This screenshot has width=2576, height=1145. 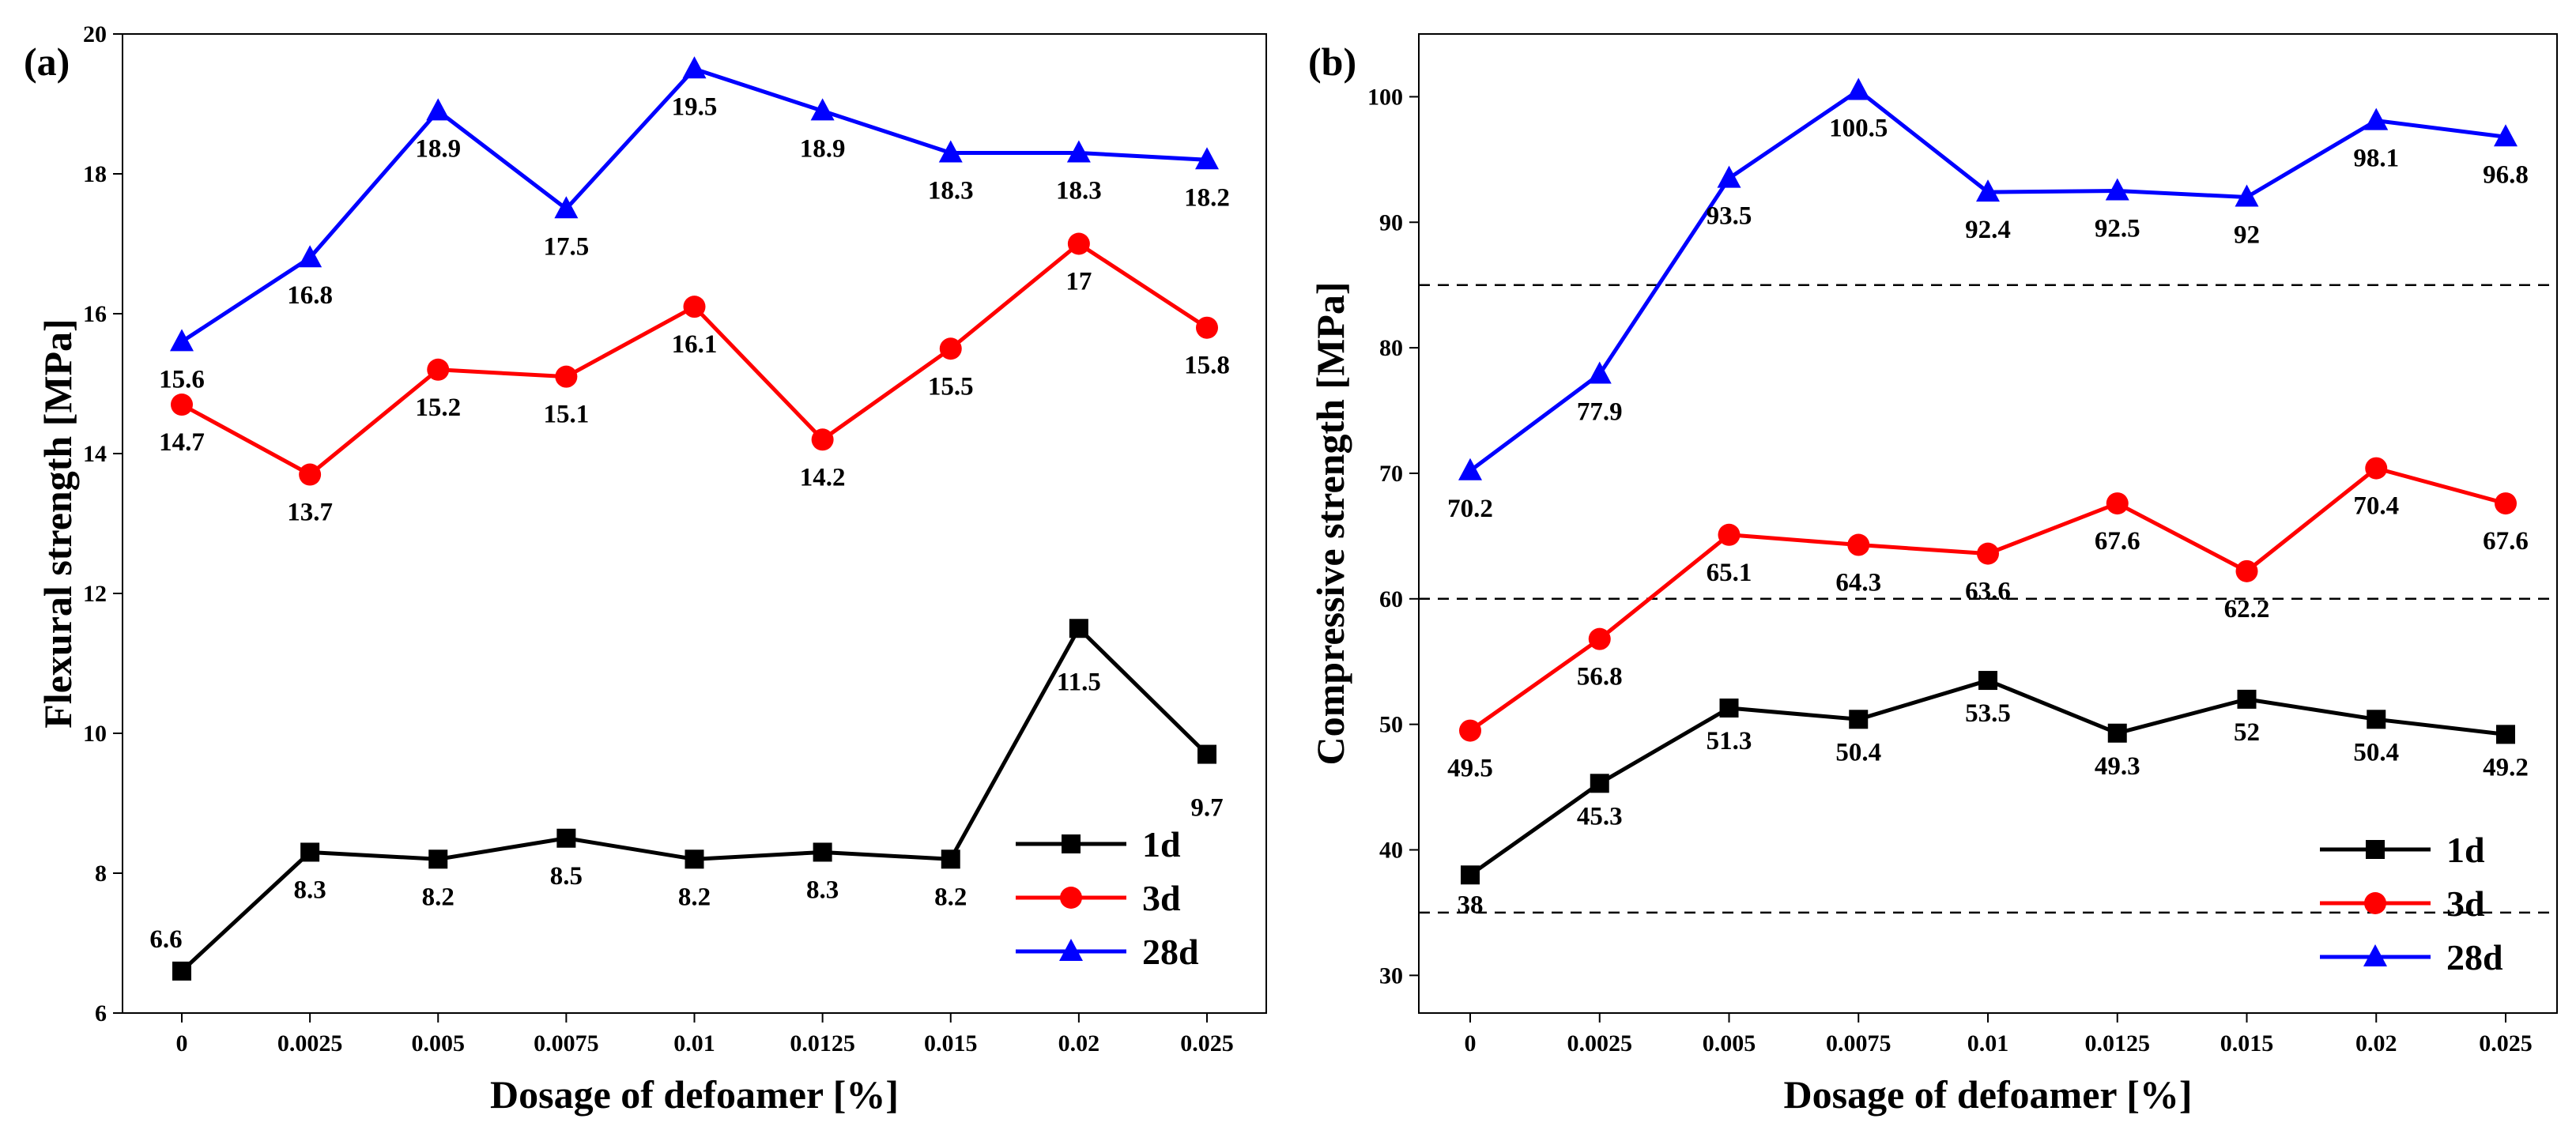 I want to click on panel-label: (b), so click(x=1332, y=62).